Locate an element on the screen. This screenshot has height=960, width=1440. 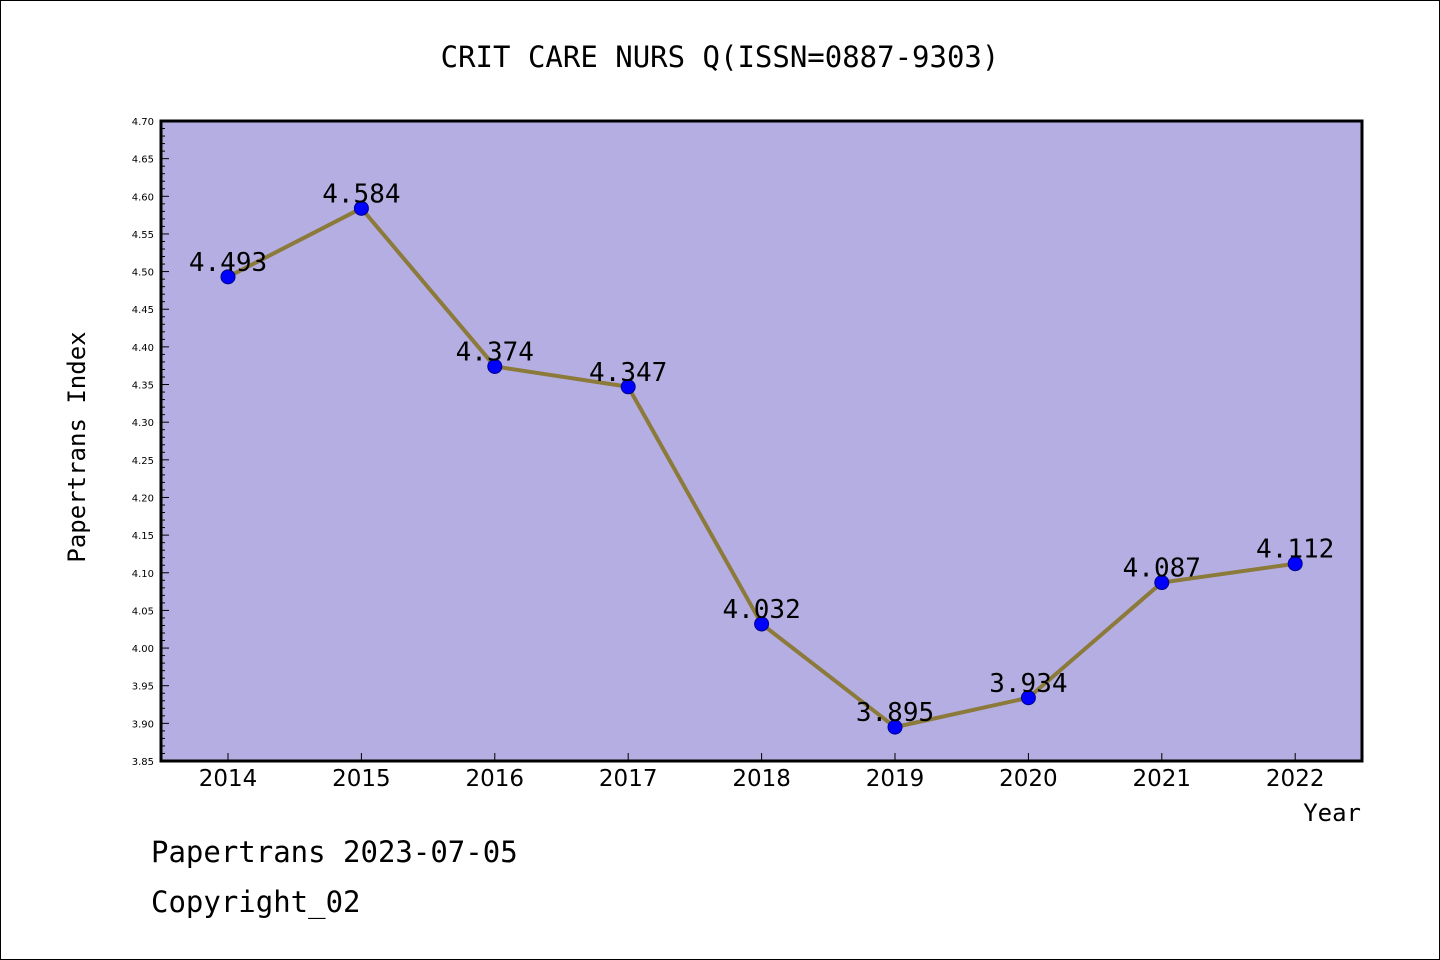
y-tick-label: 4.25 is located at coordinates (143, 461).